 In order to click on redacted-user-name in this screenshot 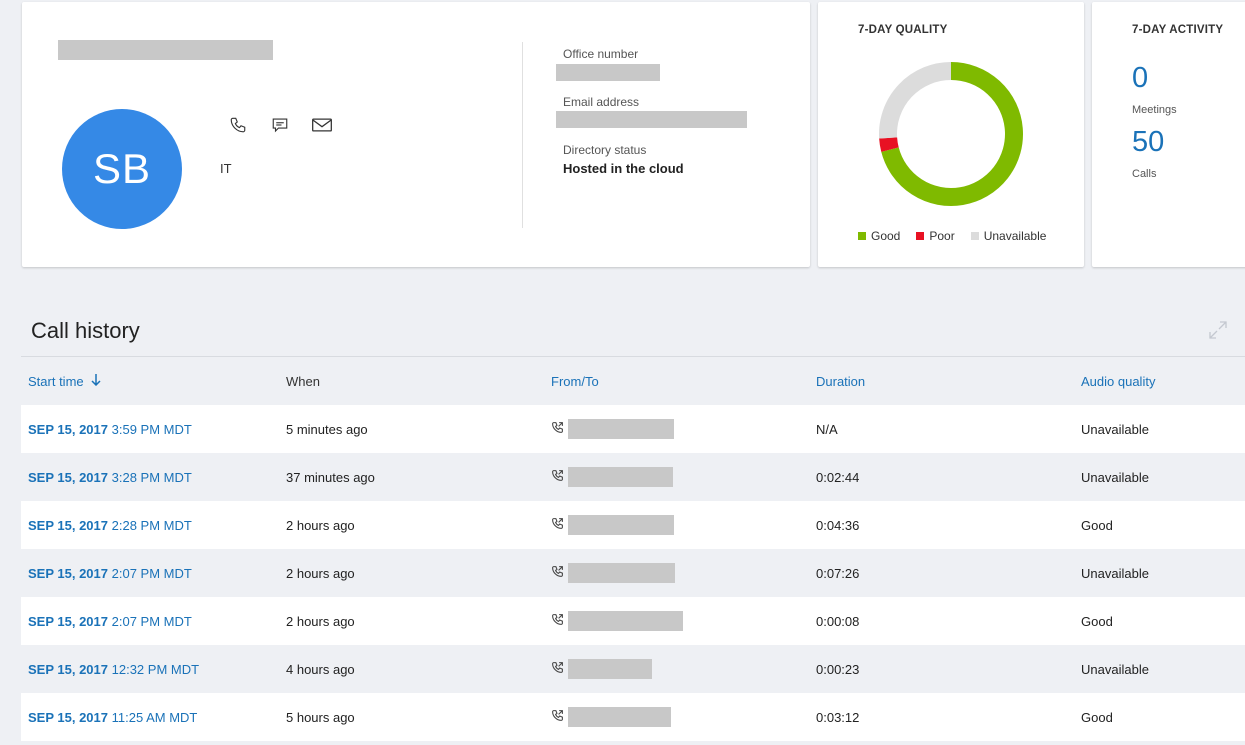, I will do `click(165, 50)`.